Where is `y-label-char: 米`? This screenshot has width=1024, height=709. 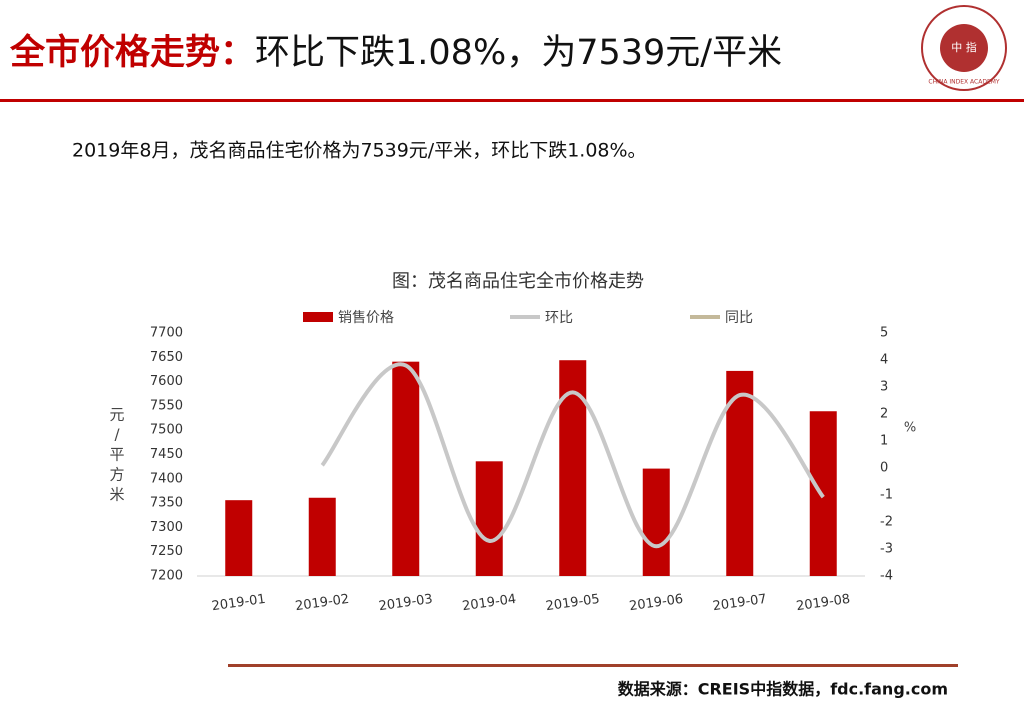
y-label-char: 米 is located at coordinates (116, 495).